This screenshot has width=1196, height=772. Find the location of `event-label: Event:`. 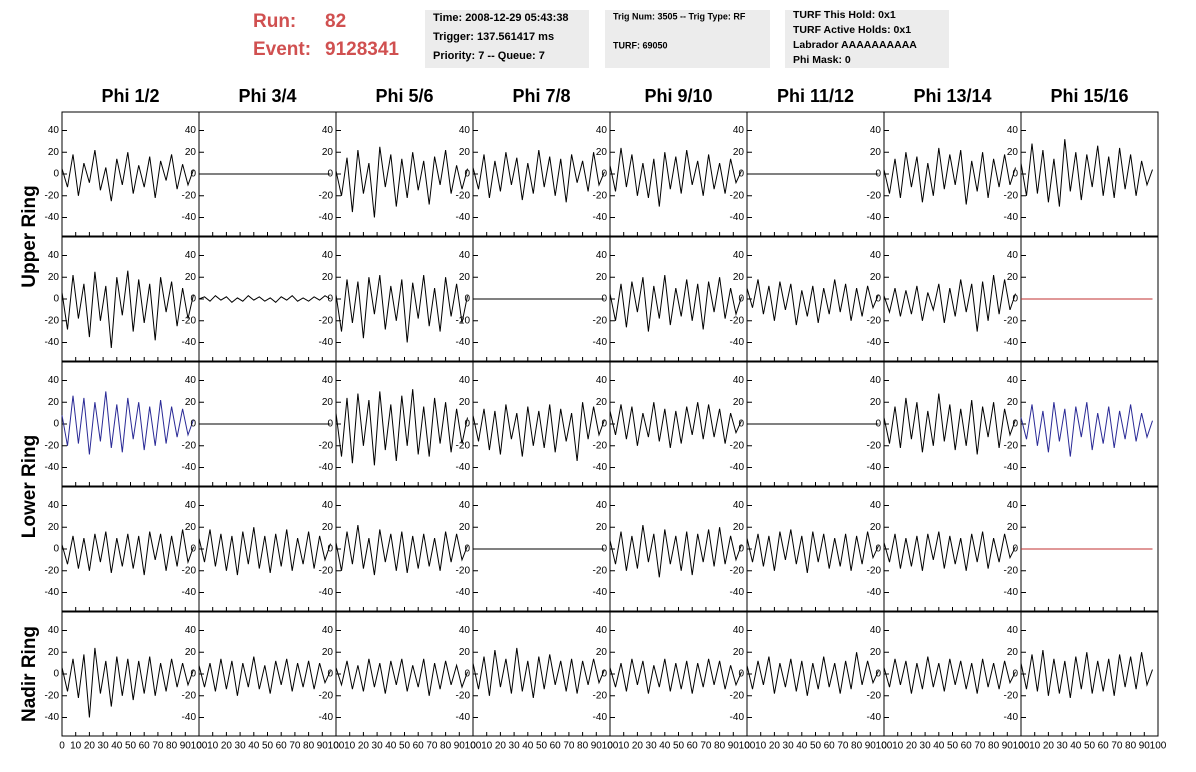

event-label: Event: is located at coordinates (282, 49).